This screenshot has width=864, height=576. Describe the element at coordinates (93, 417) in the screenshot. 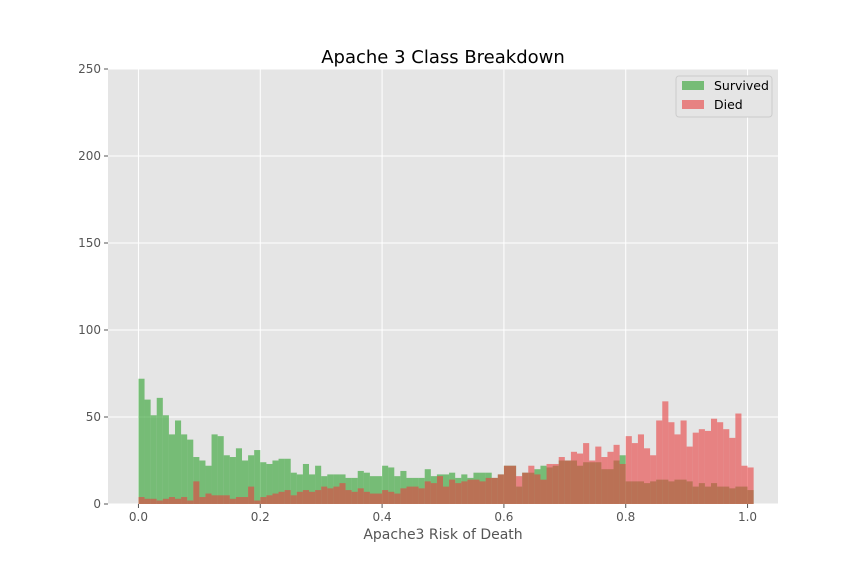

I see `y-tick-label: 50` at that location.